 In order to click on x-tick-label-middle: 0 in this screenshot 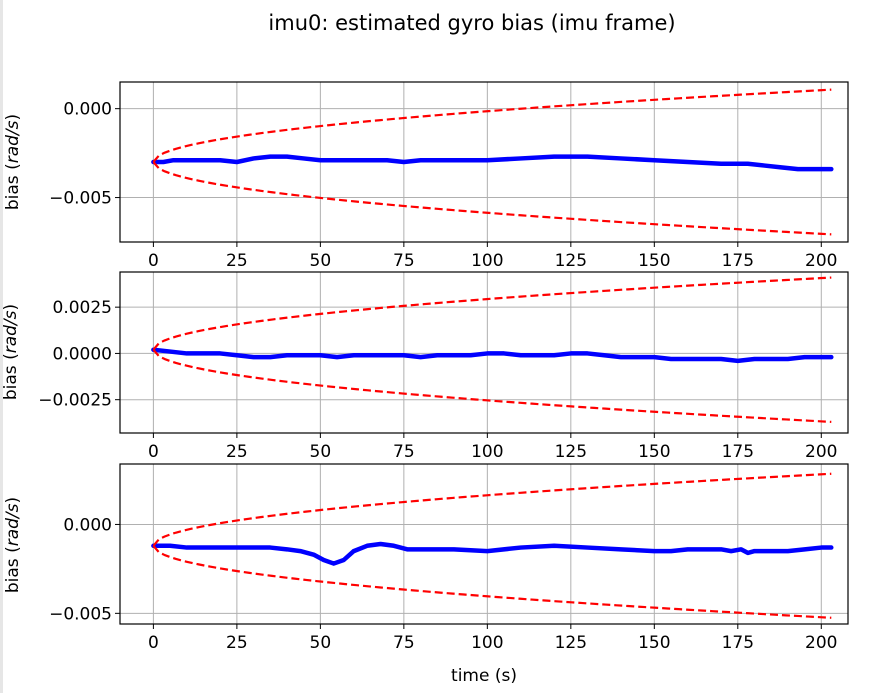, I will do `click(153, 452)`.